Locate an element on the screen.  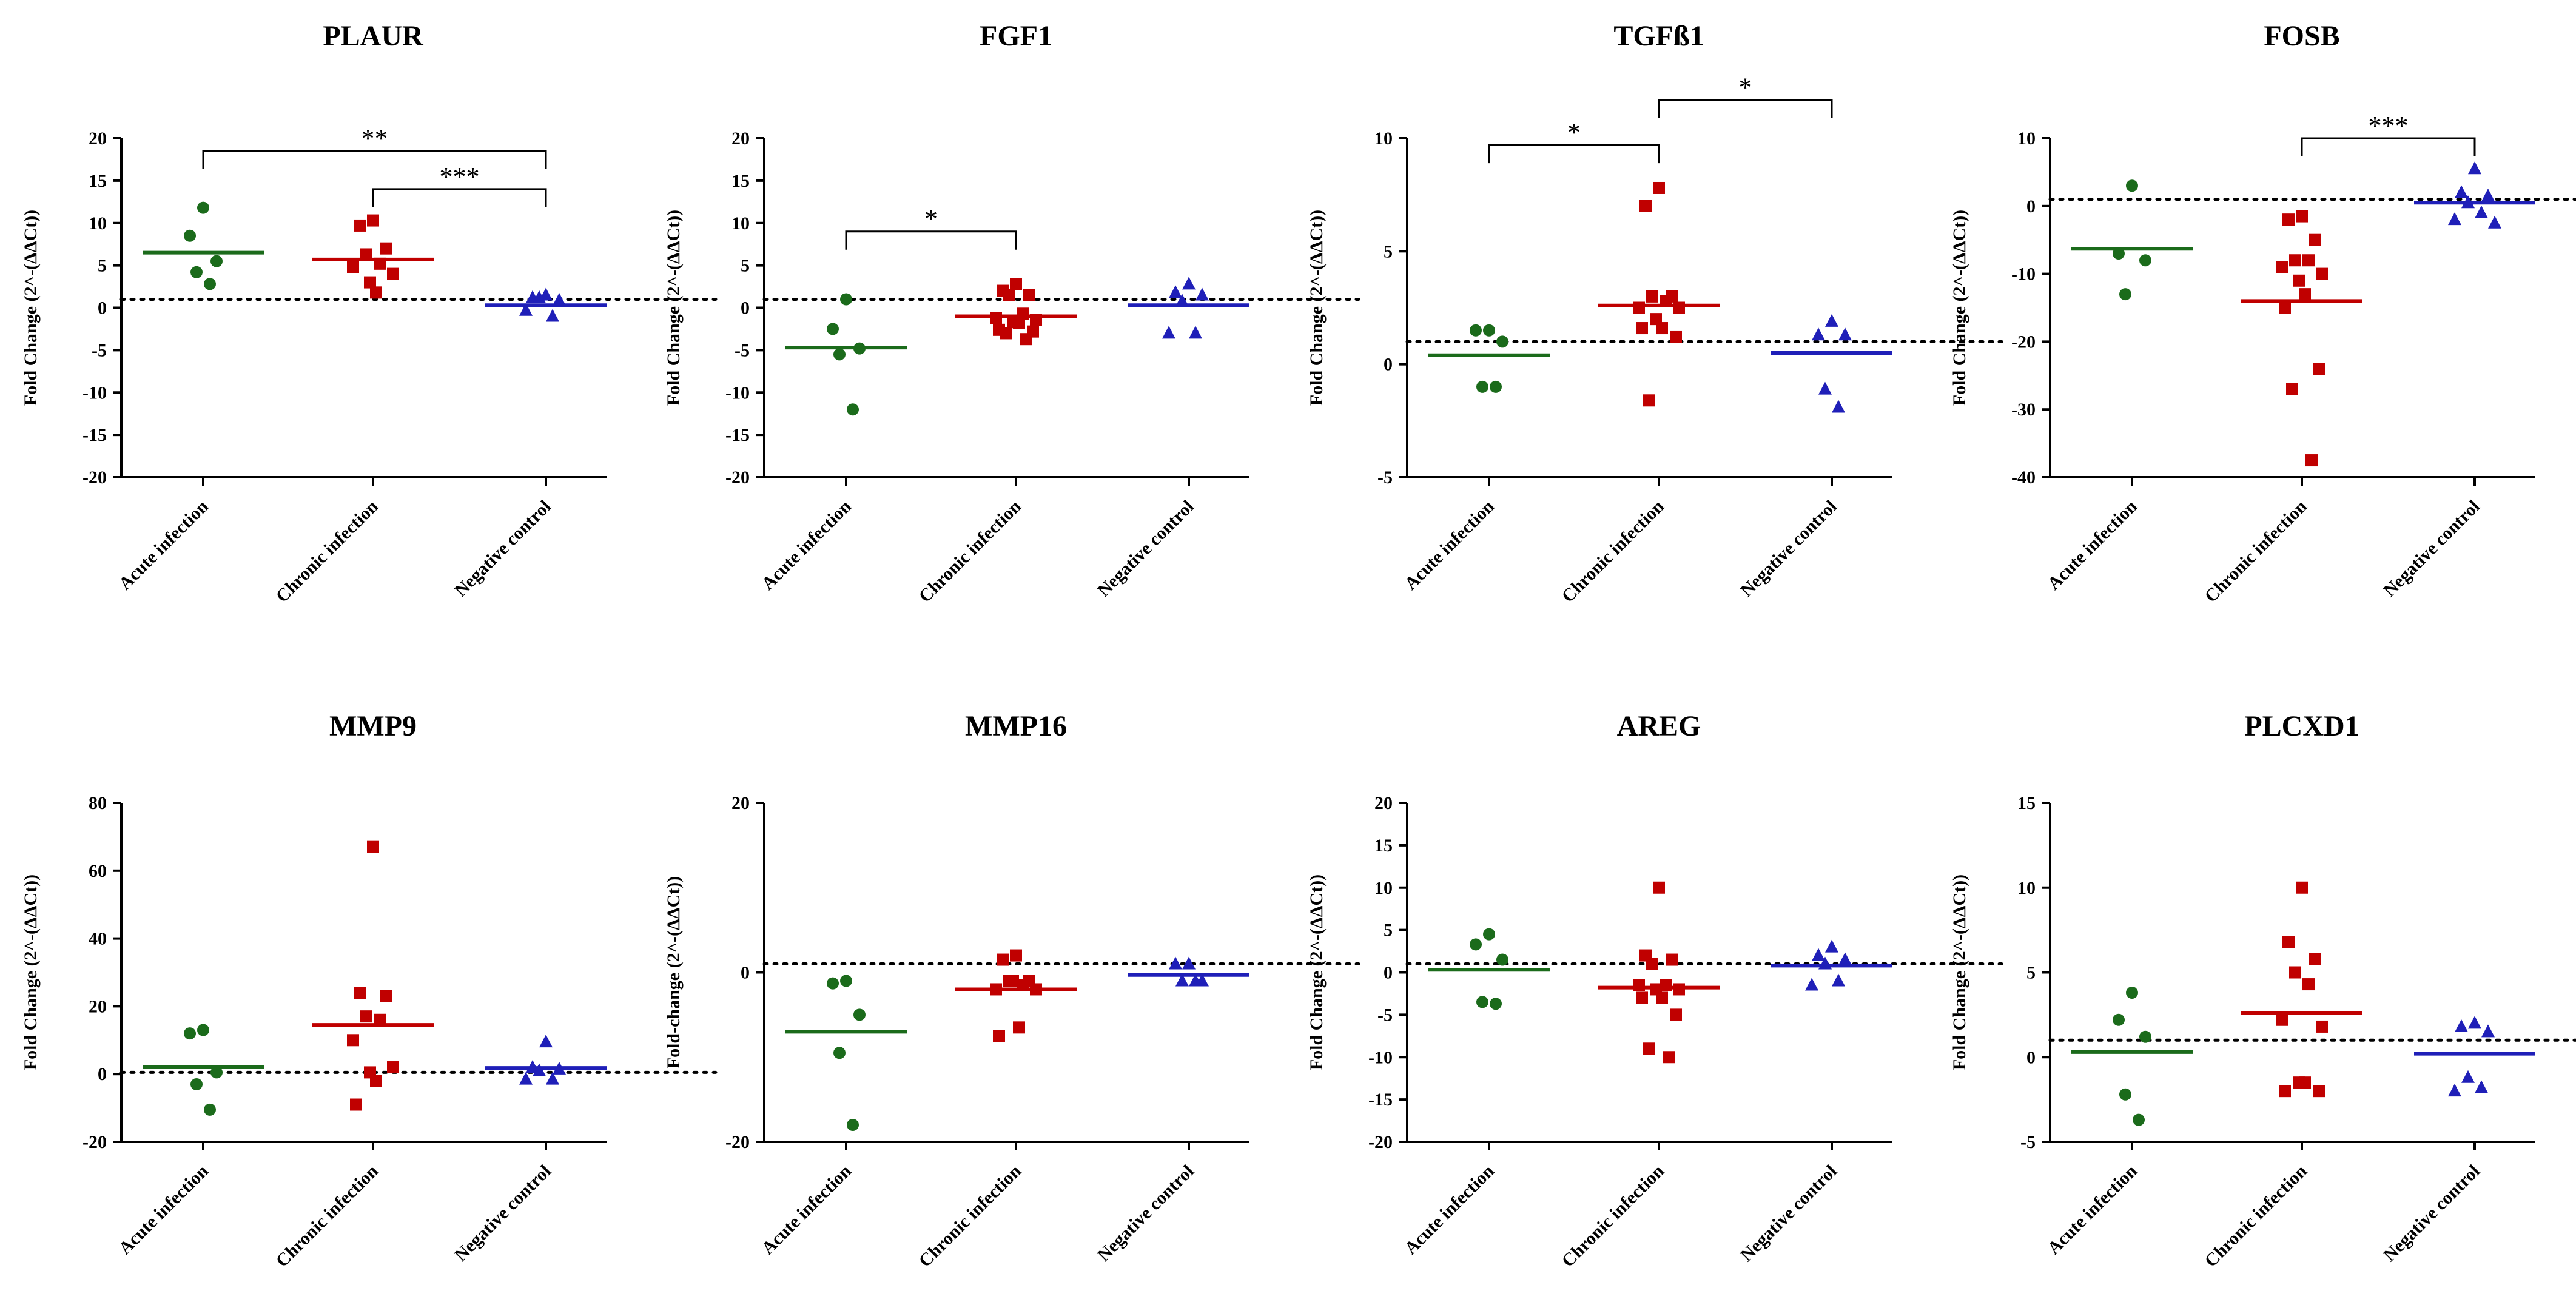
y-tick-label: 80 is located at coordinates (98, 803).